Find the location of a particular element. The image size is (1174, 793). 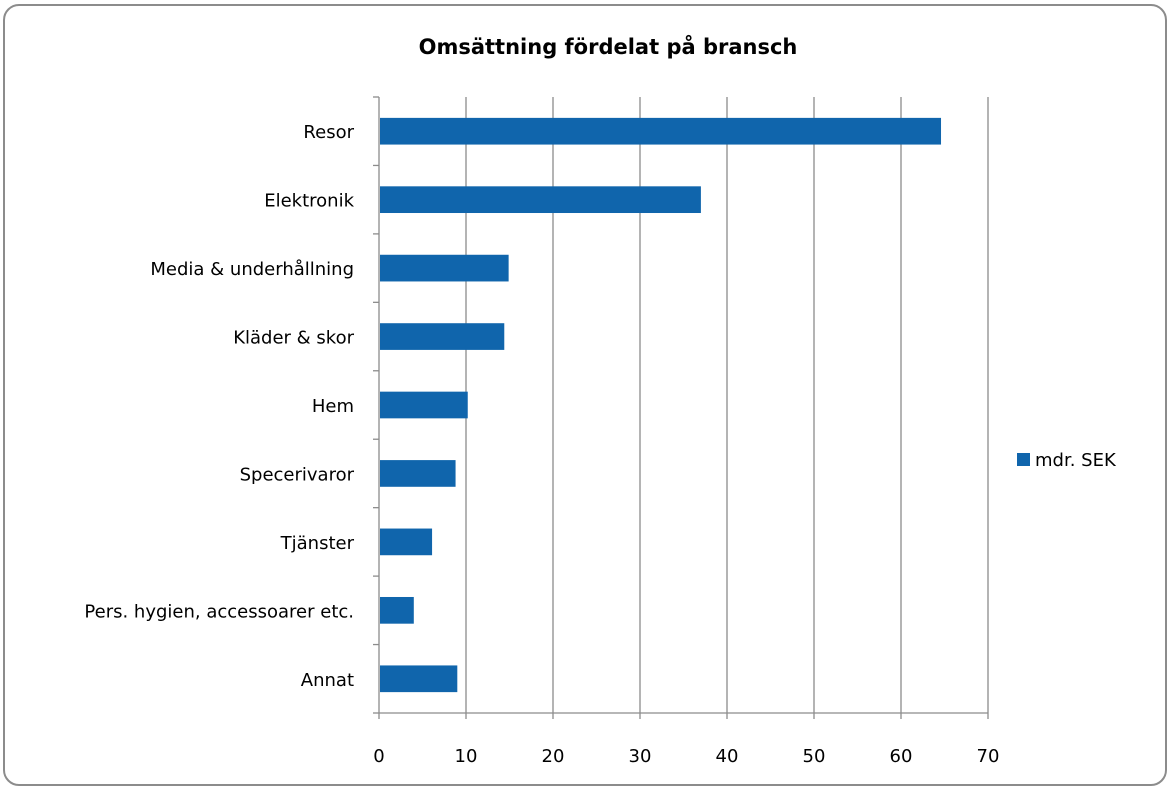

chart-title: Omsättning fördelat på bransch is located at coordinates (608, 46).